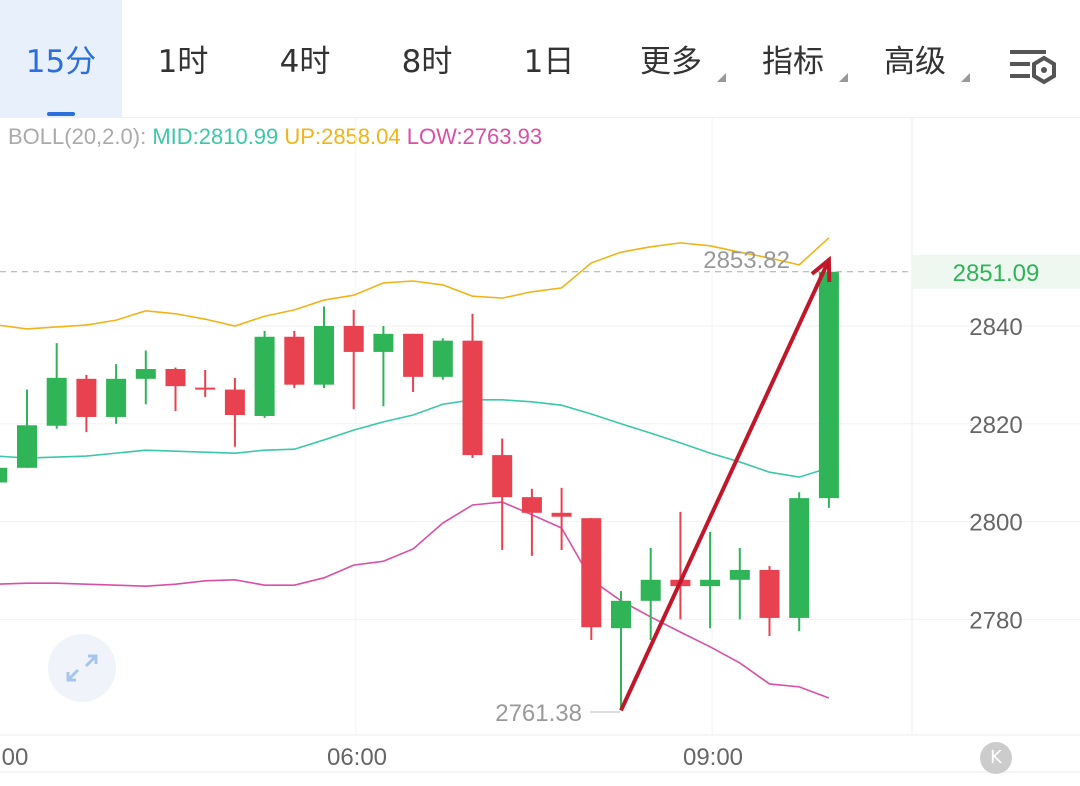  What do you see at coordinates (61, 62) in the screenshot?
I see `tab-label: 15分` at bounding box center [61, 62].